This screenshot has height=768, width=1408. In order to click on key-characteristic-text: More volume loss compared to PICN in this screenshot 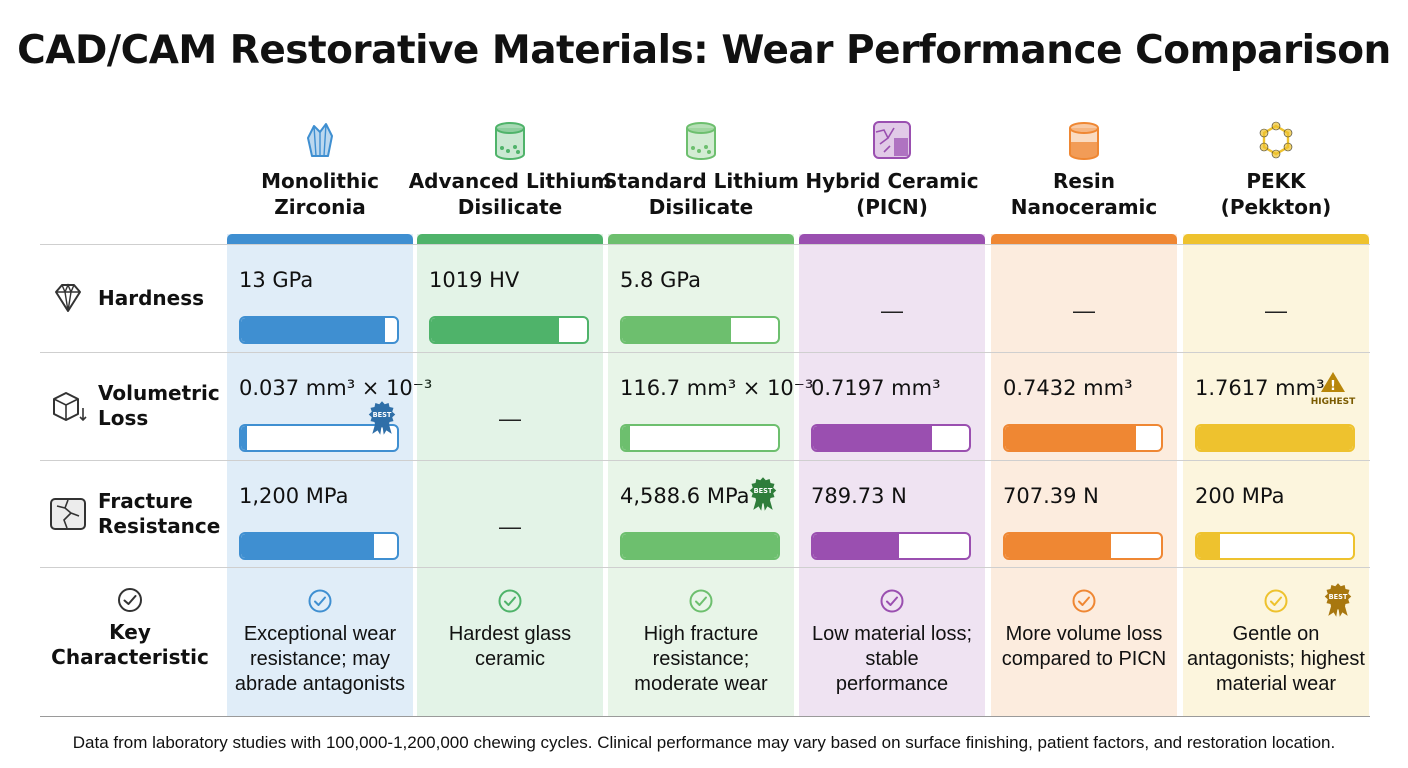, I will do `click(1084, 646)`.